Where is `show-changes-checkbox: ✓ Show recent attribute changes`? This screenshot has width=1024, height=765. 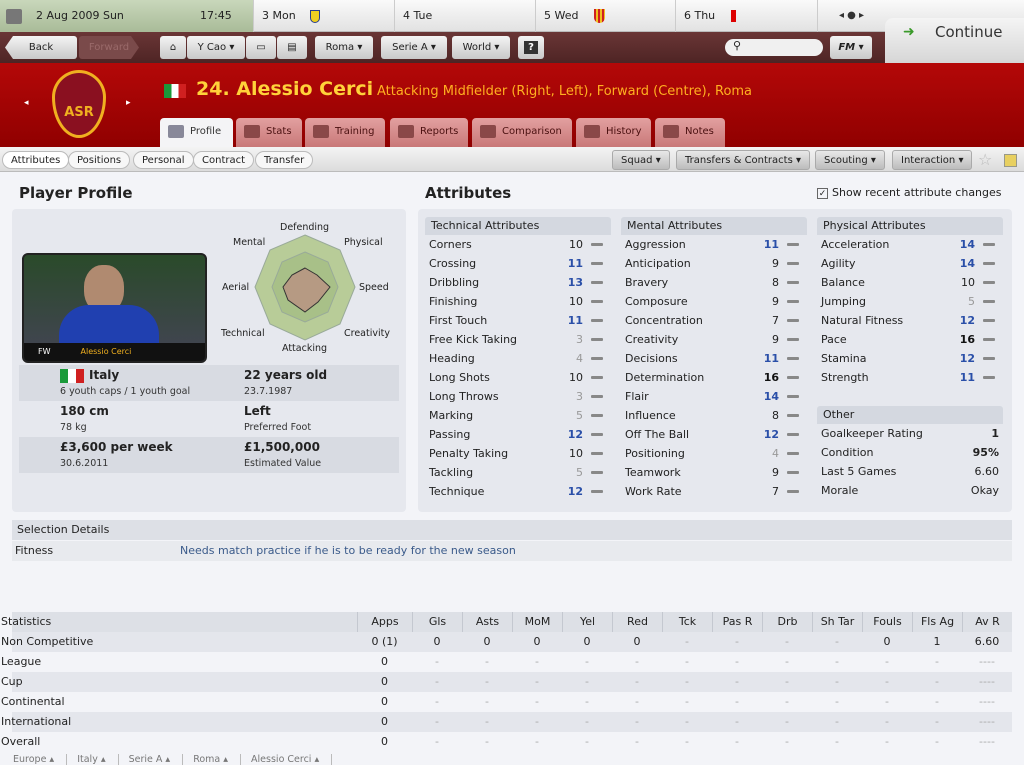 show-changes-checkbox: ✓ Show recent attribute changes is located at coordinates (909, 192).